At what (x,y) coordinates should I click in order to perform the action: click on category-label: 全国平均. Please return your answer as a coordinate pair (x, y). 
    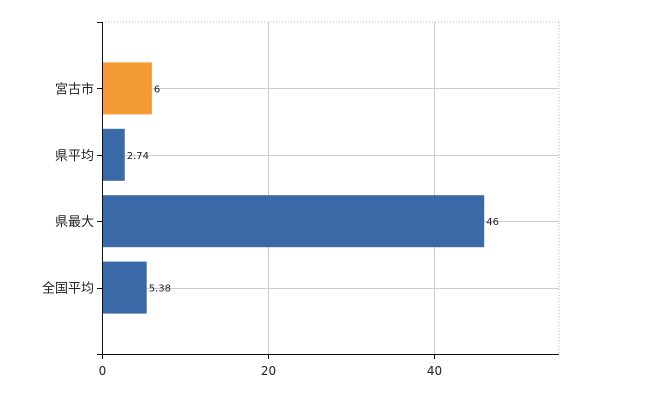
    Looking at the image, I should click on (68, 289).